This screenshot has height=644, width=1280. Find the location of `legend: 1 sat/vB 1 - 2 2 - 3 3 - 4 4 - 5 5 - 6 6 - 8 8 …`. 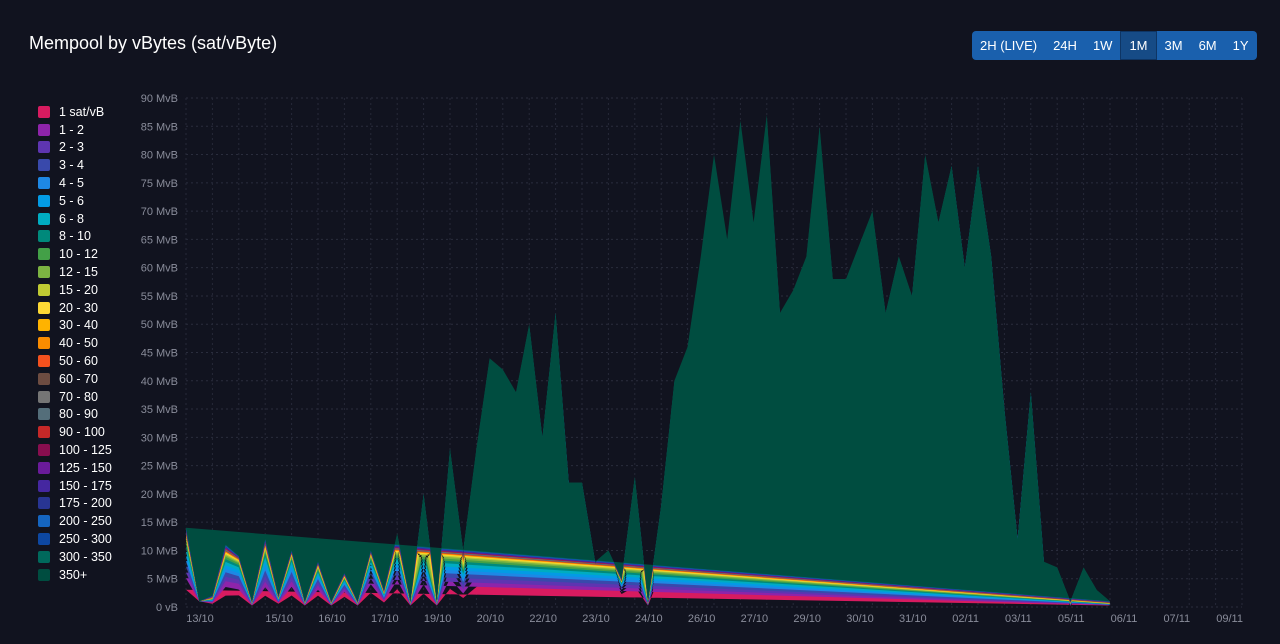

legend: 1 sat/vB 1 - 2 2 - 3 3 - 4 4 - 5 5 - 6 6 - 8 8 … is located at coordinates (75, 343).